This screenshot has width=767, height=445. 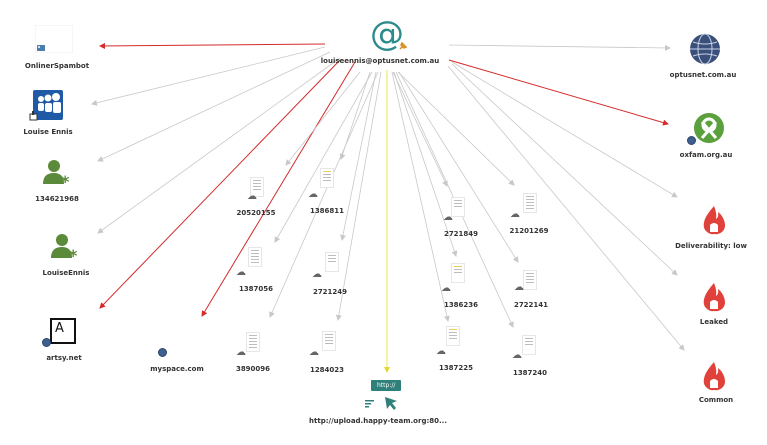 I want to click on oxfam-node, so click(x=706, y=129).